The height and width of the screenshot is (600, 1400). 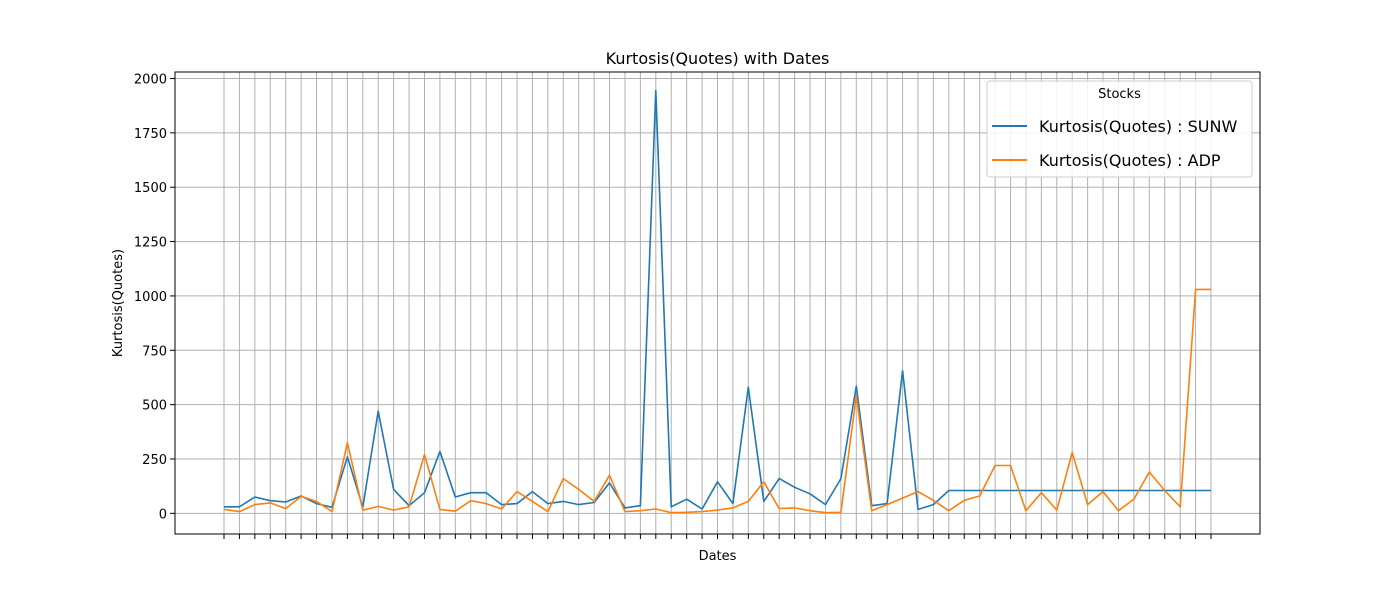 I want to click on legend-box, so click(x=1119, y=129).